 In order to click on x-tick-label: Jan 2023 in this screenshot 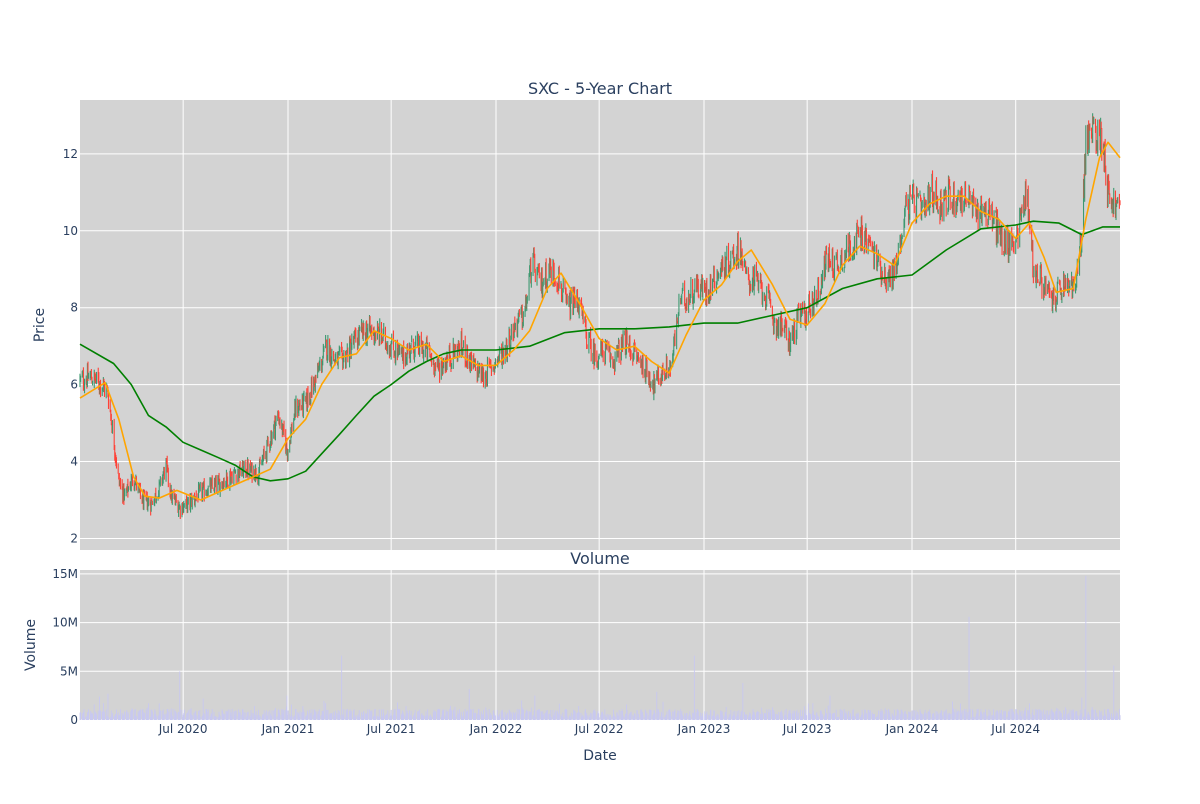, I will do `click(704, 729)`.